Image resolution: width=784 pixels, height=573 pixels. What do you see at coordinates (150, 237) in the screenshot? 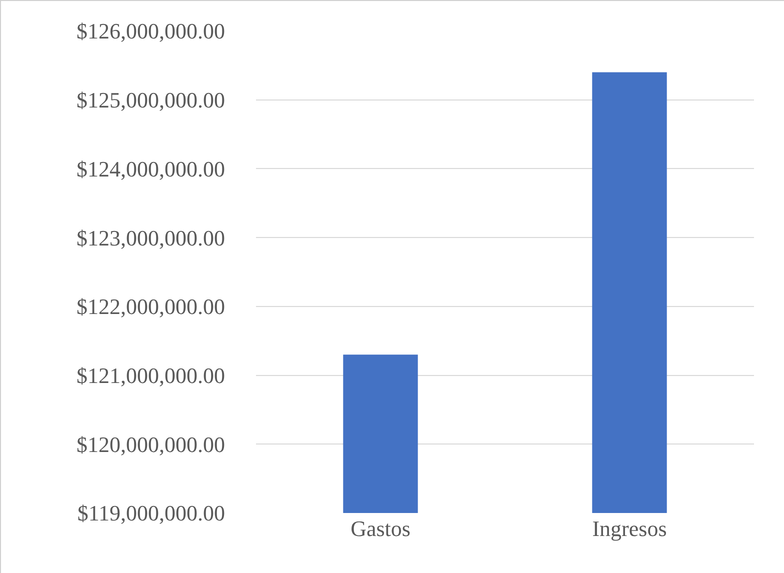
I see `y-tick-label: $123,000,000.00` at bounding box center [150, 237].